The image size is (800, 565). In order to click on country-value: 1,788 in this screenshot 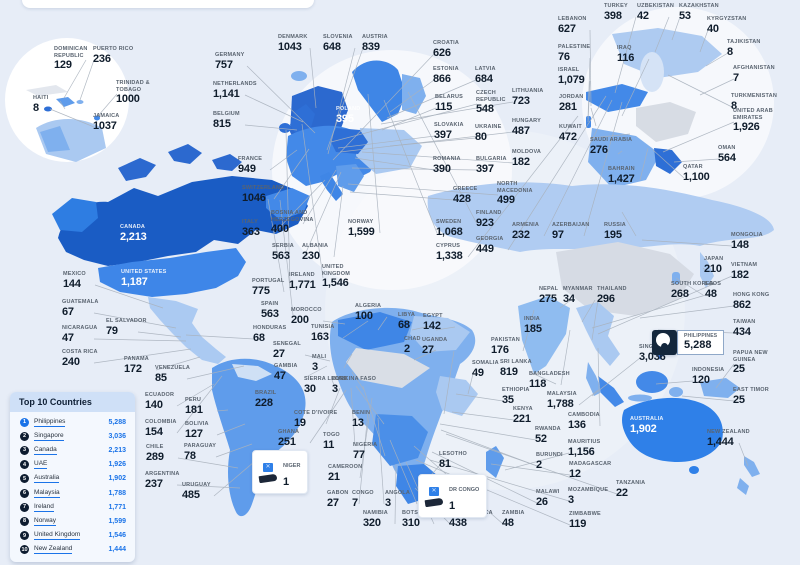, I will do `click(560, 403)`.